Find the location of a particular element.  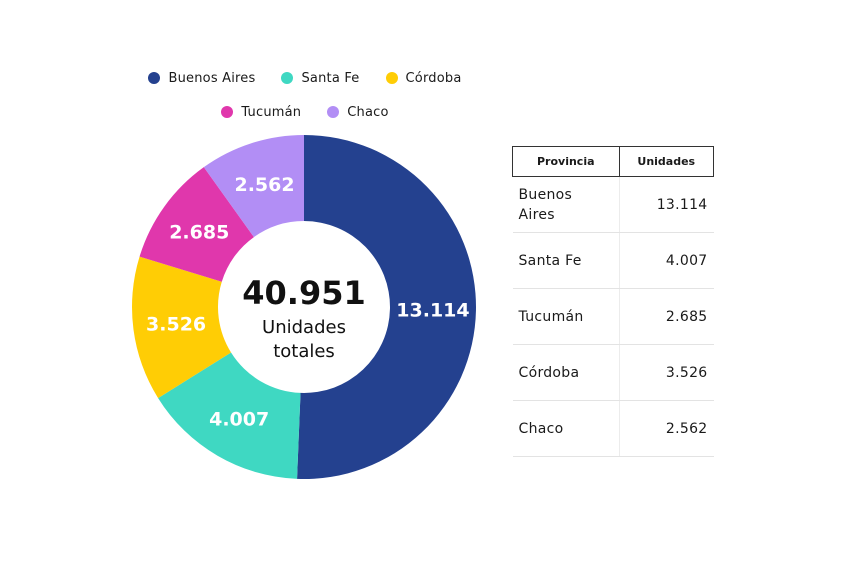

donut-slice-chaco is located at coordinates (253, 186).